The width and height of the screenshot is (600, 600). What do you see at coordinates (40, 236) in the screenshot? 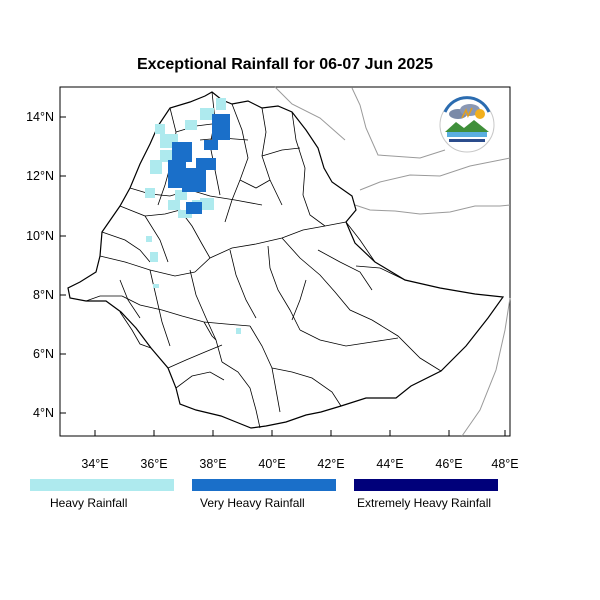
I see `y-tick-label: 10°N` at bounding box center [40, 236].